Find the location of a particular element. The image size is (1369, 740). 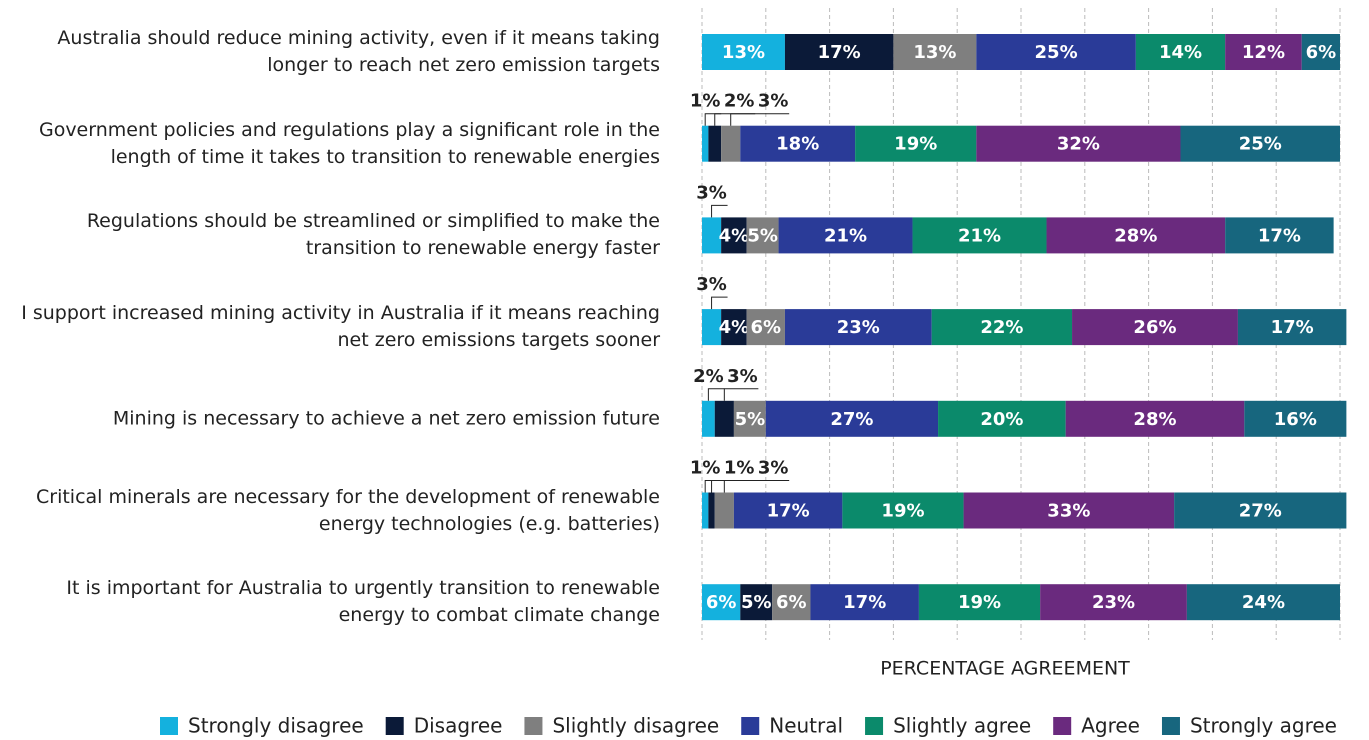

data-label: 26% is located at coordinates (1154, 327).